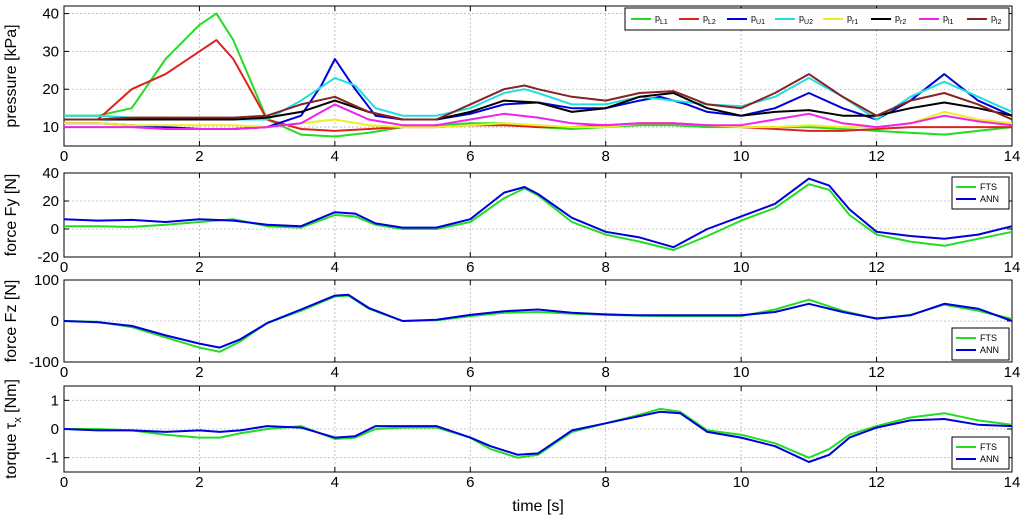  Describe the element at coordinates (900, 19) in the screenshot. I see `legend-label: pr2` at that location.